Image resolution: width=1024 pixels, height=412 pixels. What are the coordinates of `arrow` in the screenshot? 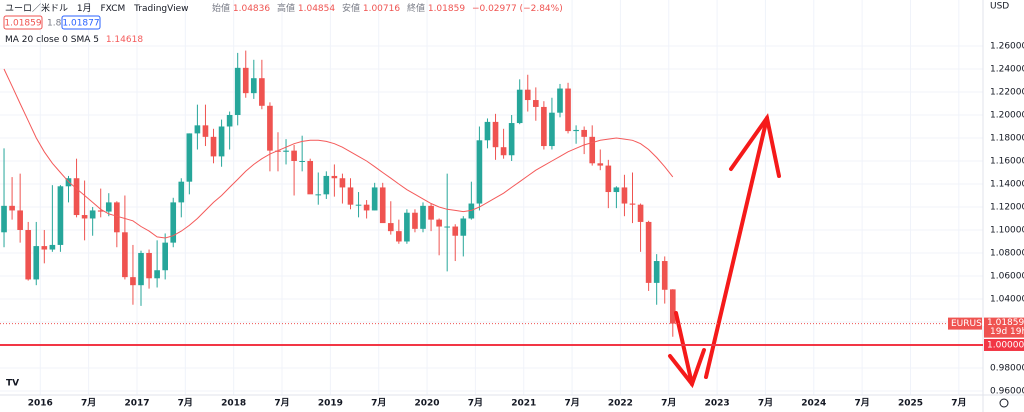 It's located at (684, 348).